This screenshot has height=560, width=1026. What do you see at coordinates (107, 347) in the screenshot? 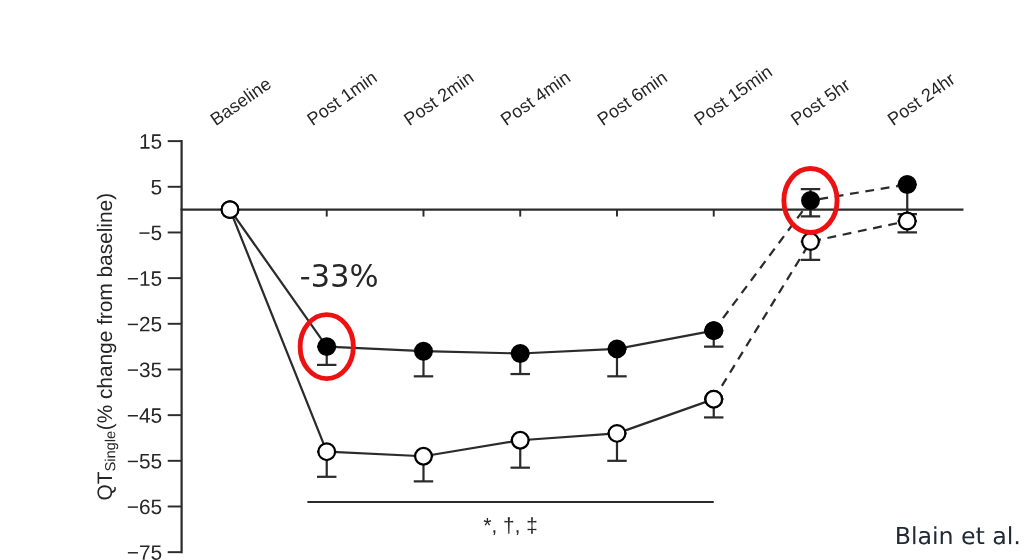
I see `y-axis-title: QT$_{Single}$(% change from baseline)` at bounding box center [107, 347].